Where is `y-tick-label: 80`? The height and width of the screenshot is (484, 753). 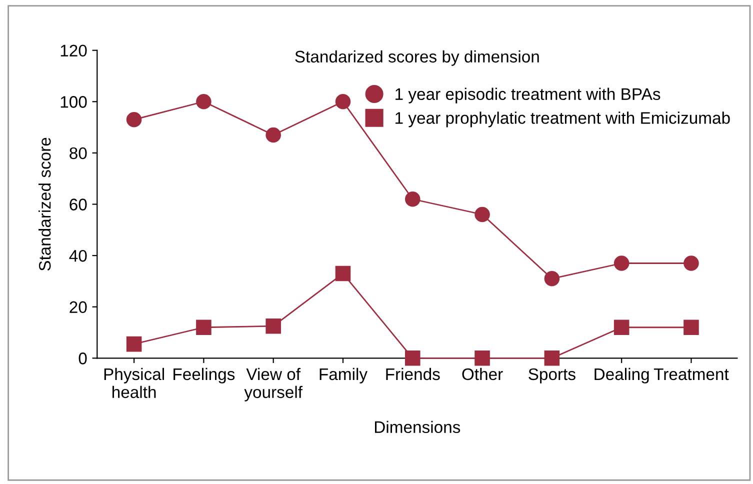
y-tick-label: 80 is located at coordinates (78, 153).